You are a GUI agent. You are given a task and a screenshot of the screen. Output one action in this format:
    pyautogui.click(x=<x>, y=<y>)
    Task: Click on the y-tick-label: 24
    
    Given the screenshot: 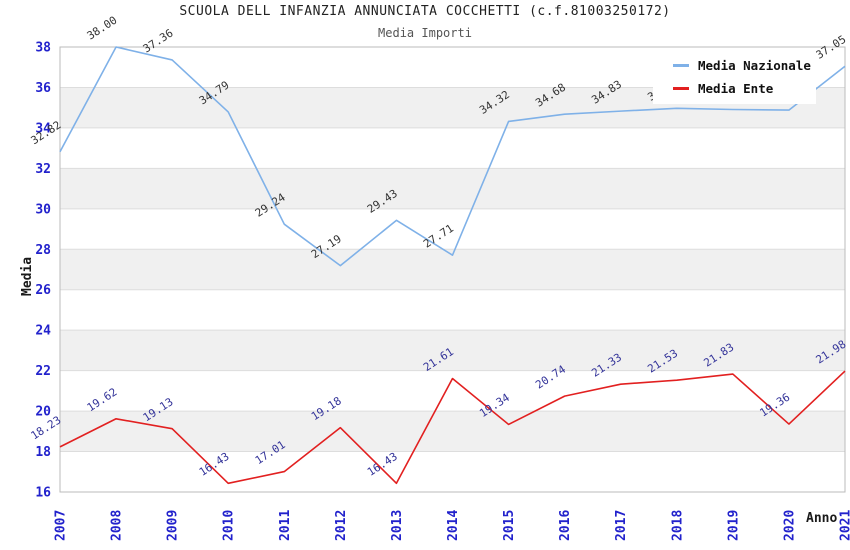 What is the action you would take?
    pyautogui.click(x=43, y=331)
    